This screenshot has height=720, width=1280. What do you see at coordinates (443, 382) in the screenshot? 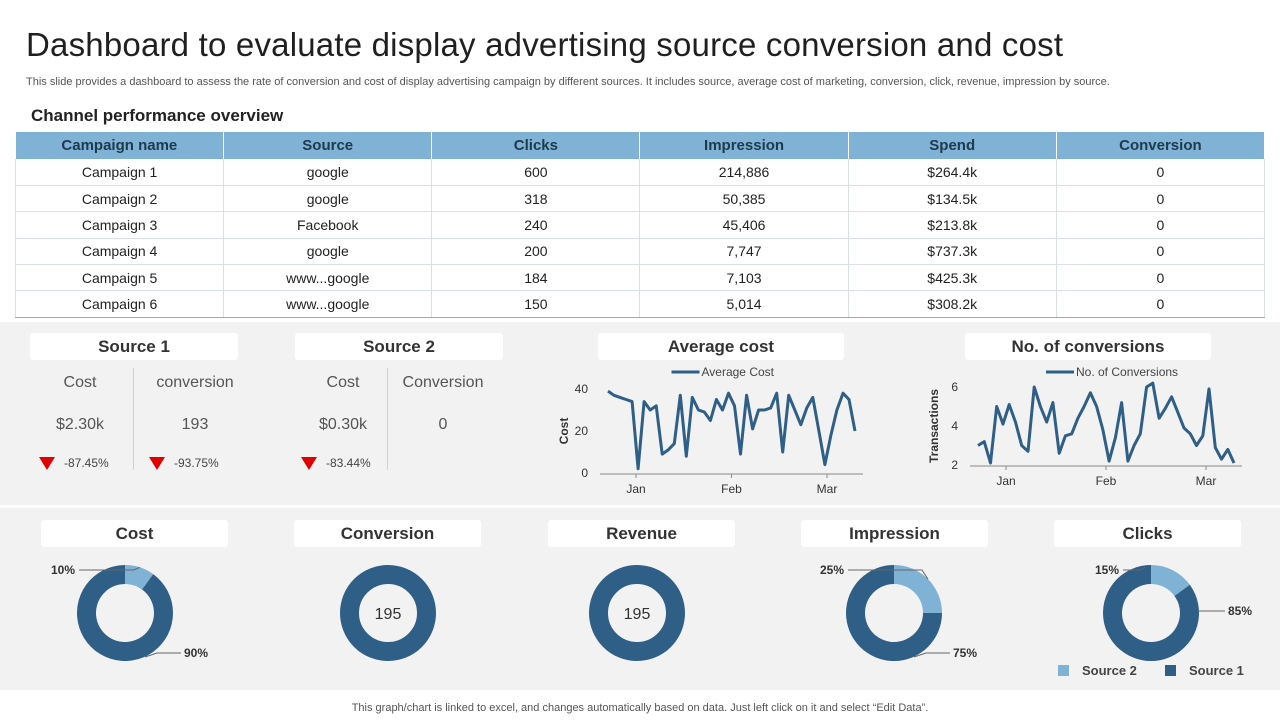
I see `source2-conversion-label: Conversion` at bounding box center [443, 382].